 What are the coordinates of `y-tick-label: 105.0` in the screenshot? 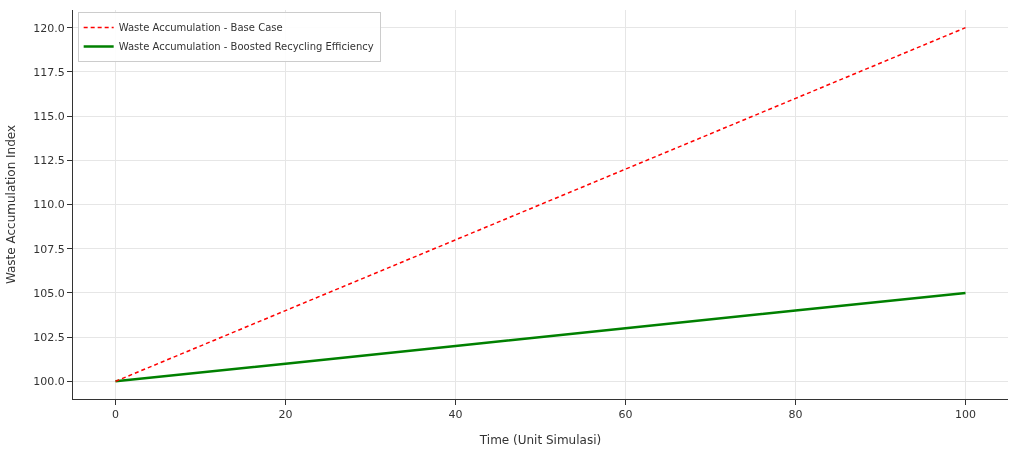 It's located at (49, 293).